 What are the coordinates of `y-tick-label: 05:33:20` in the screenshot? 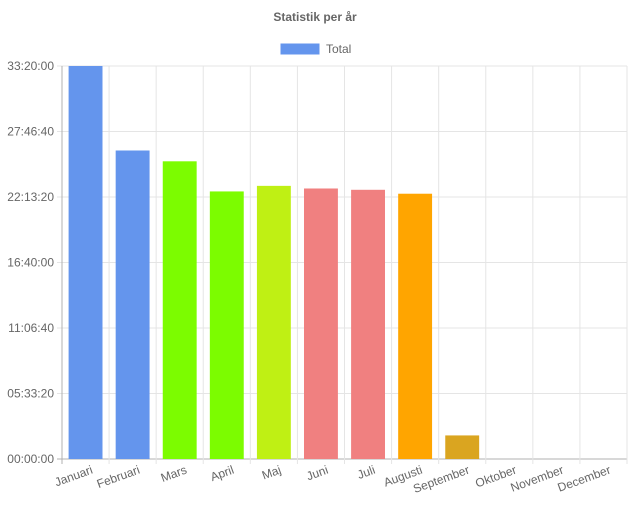 It's located at (30, 394).